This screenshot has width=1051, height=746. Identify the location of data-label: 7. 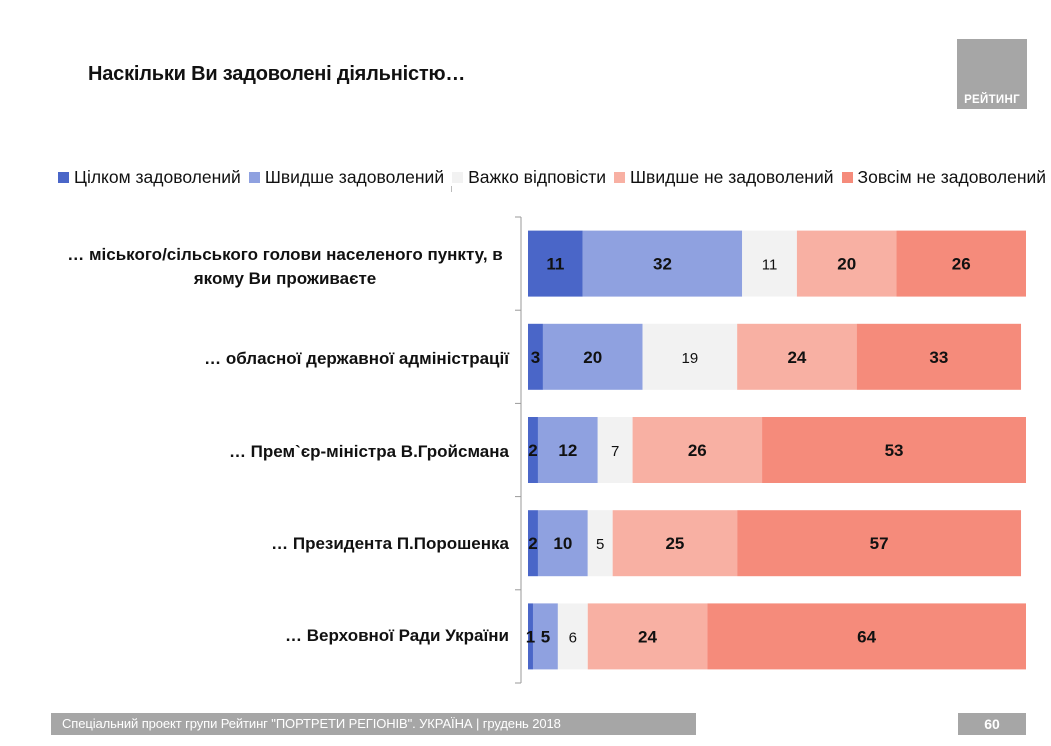
(615, 451).